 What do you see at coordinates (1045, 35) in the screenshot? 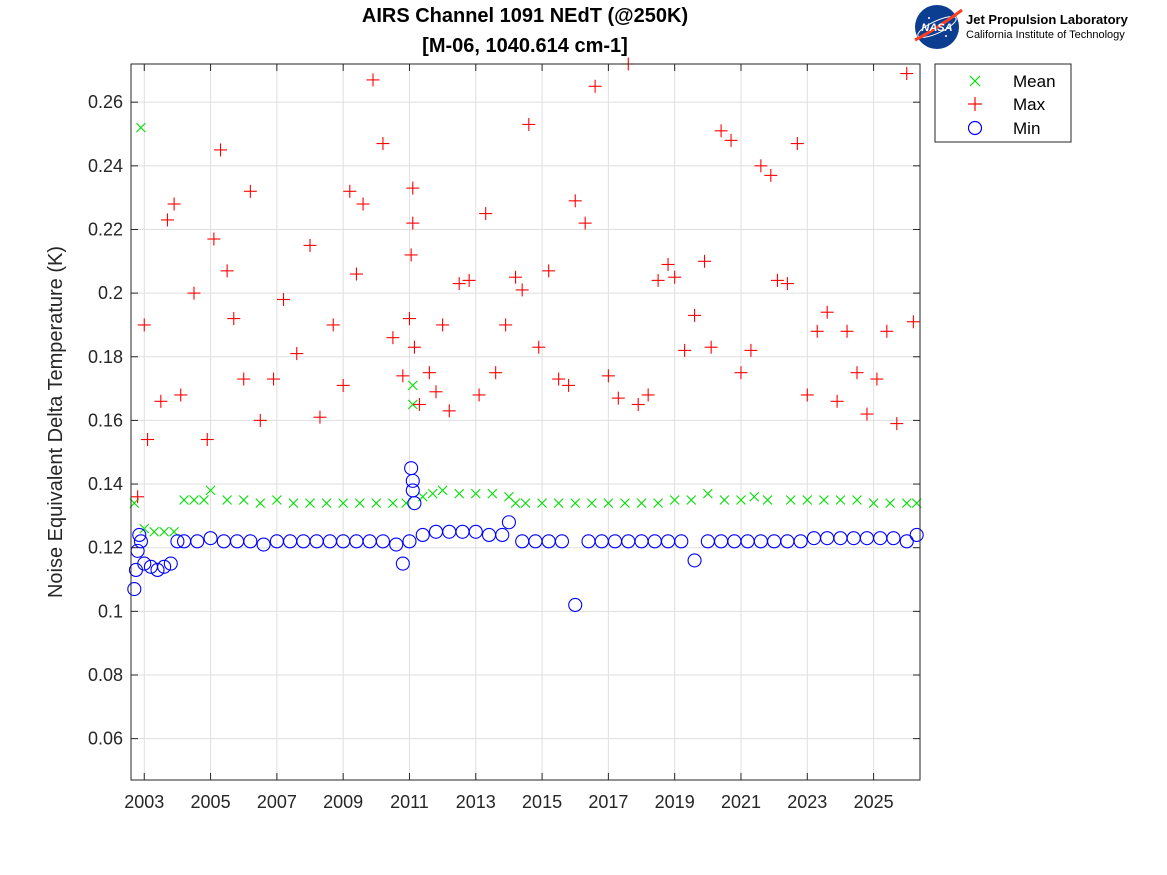
I see `logo-subtitle: California Institute of Technology` at bounding box center [1045, 35].